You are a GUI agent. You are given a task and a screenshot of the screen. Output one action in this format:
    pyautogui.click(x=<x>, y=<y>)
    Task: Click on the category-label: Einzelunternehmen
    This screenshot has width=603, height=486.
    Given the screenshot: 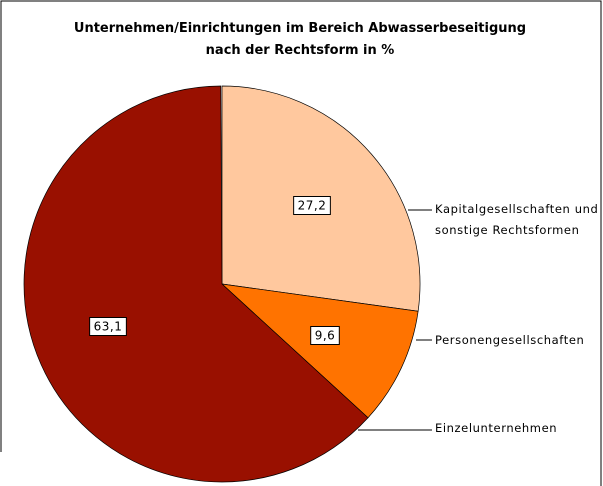 What is the action you would take?
    pyautogui.click(x=496, y=428)
    